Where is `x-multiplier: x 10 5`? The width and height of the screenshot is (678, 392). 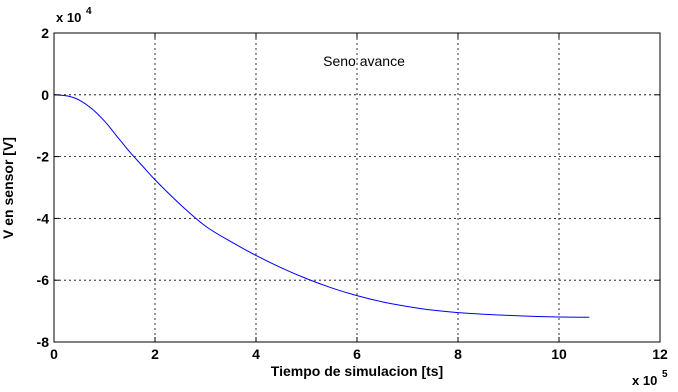 x-multiplier: x 10 5 is located at coordinates (650, 378).